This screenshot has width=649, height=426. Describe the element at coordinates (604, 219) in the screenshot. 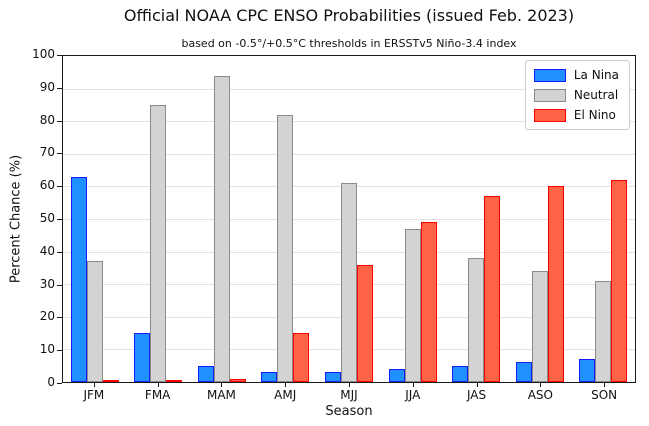

I see `bar-group-son` at that location.